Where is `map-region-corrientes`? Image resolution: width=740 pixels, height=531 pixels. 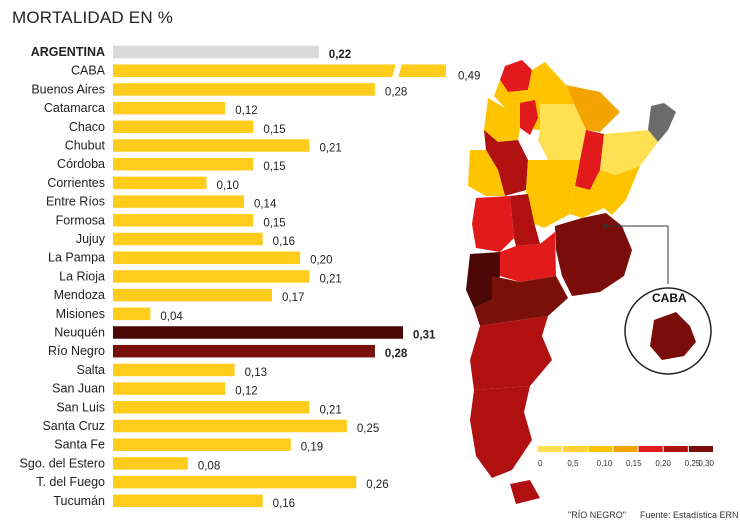 map-region-corrientes is located at coordinates (629, 152).